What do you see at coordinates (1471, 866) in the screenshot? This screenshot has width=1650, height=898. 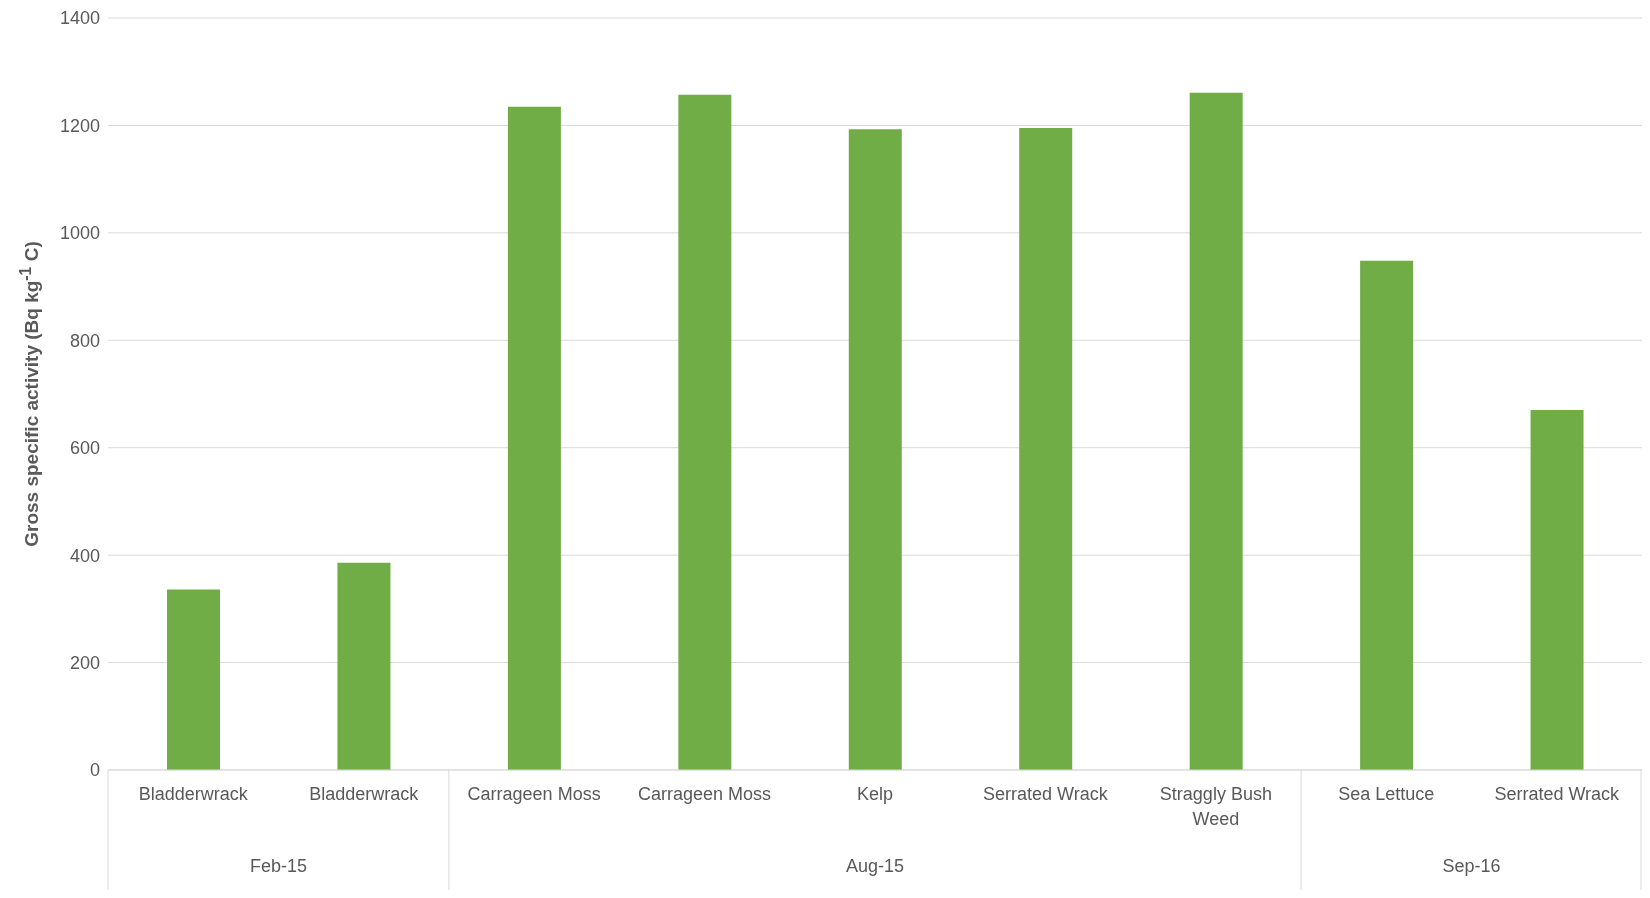 I see `text: Sep-16` at bounding box center [1471, 866].